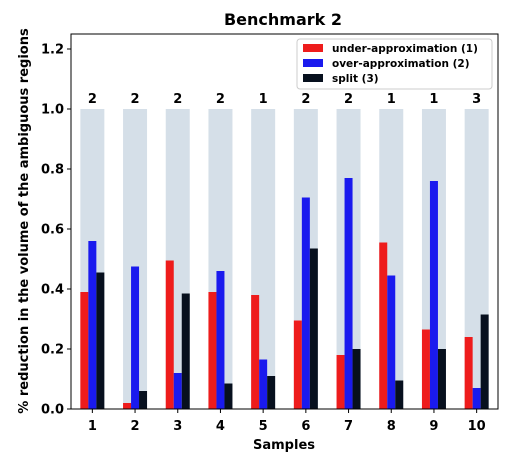  I want to click on x-tick-label: 6, so click(305, 426).